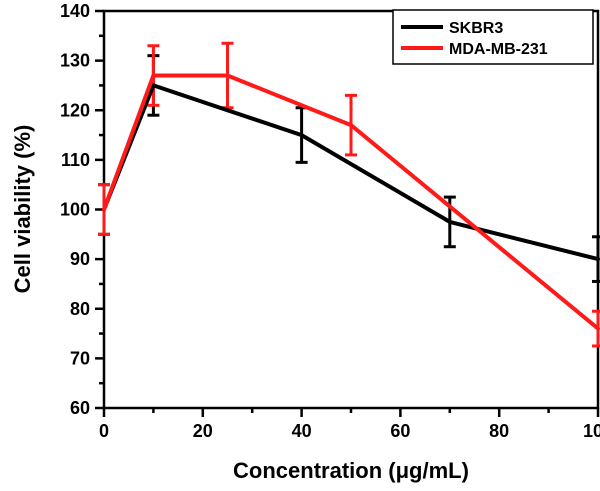  Describe the element at coordinates (75, 160) in the screenshot. I see `y-tick-label: 110` at that location.